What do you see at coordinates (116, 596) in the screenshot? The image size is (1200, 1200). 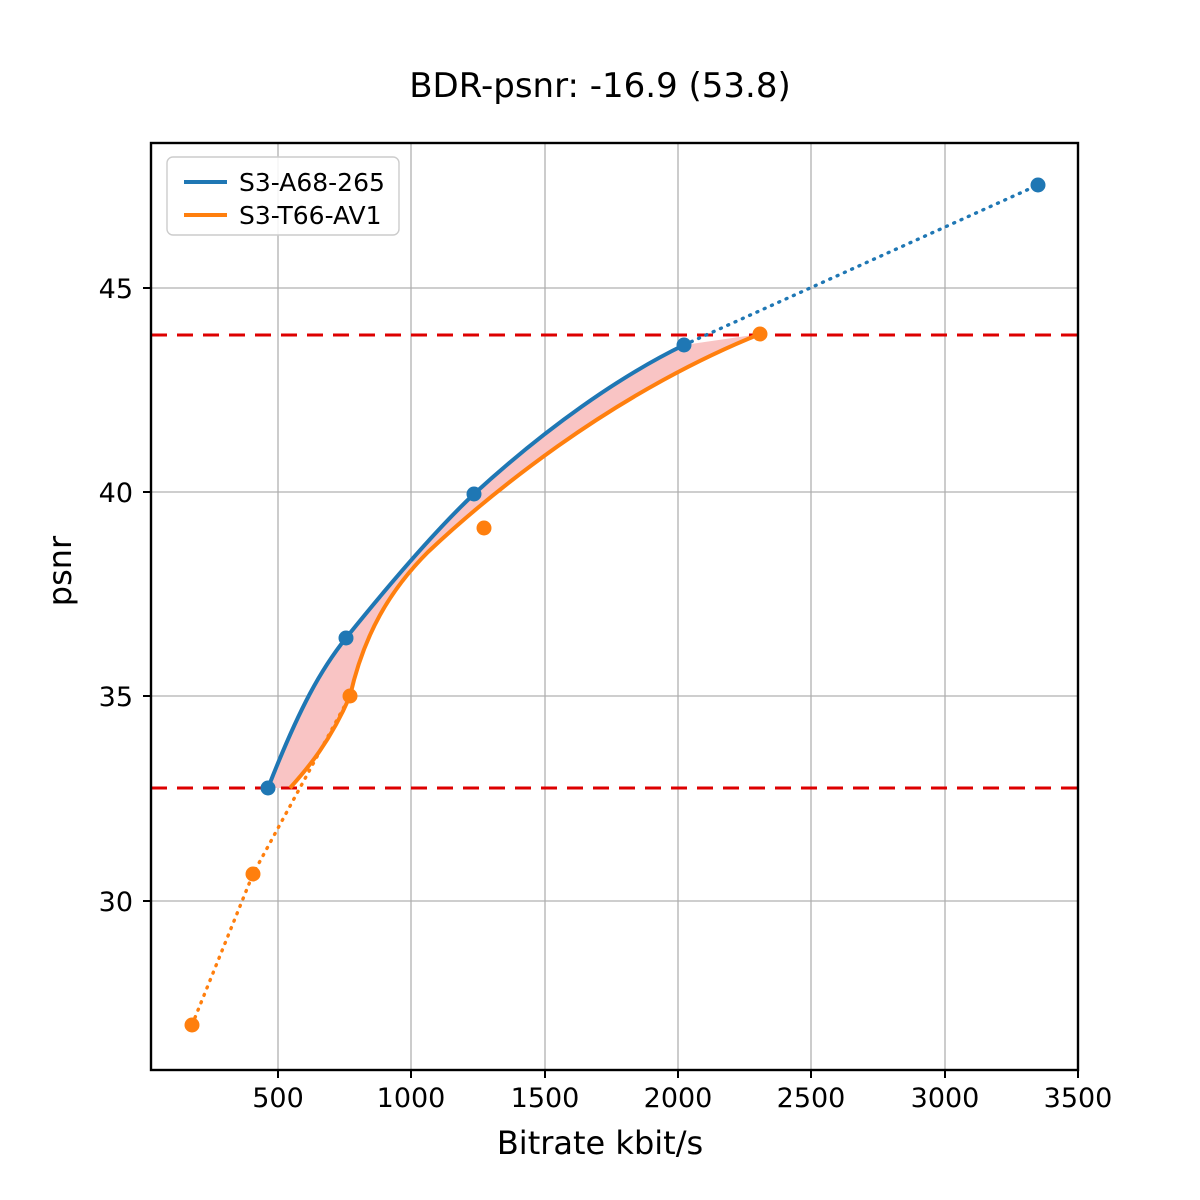 I see `y-tick-labels: 30 35 40 45` at bounding box center [116, 596].